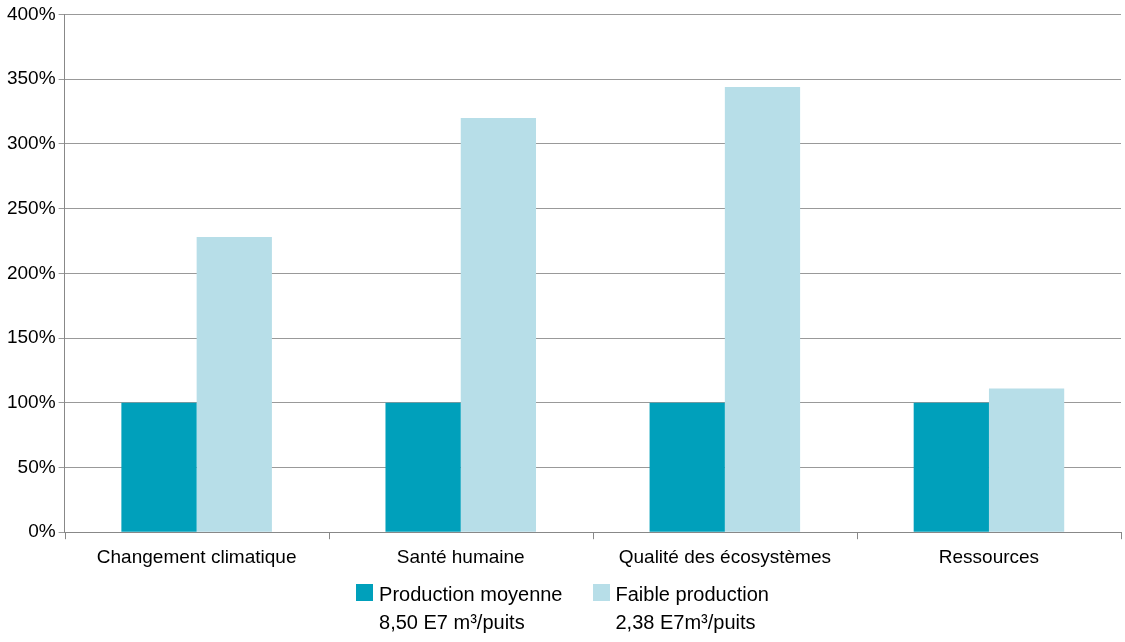  Describe the element at coordinates (31, 337) in the screenshot. I see `y-tick-label: 150%` at that location.